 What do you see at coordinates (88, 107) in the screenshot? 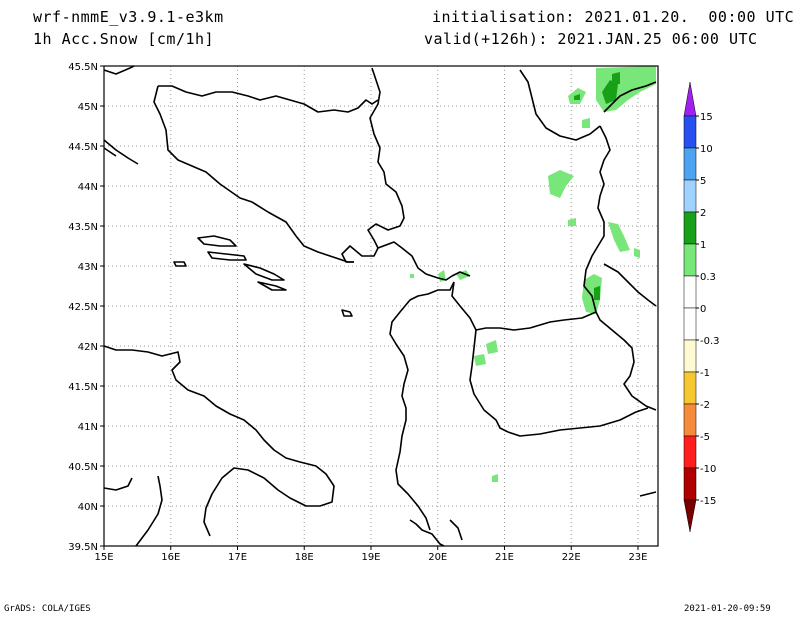
I see `y-tick-label: 45N` at bounding box center [88, 107].